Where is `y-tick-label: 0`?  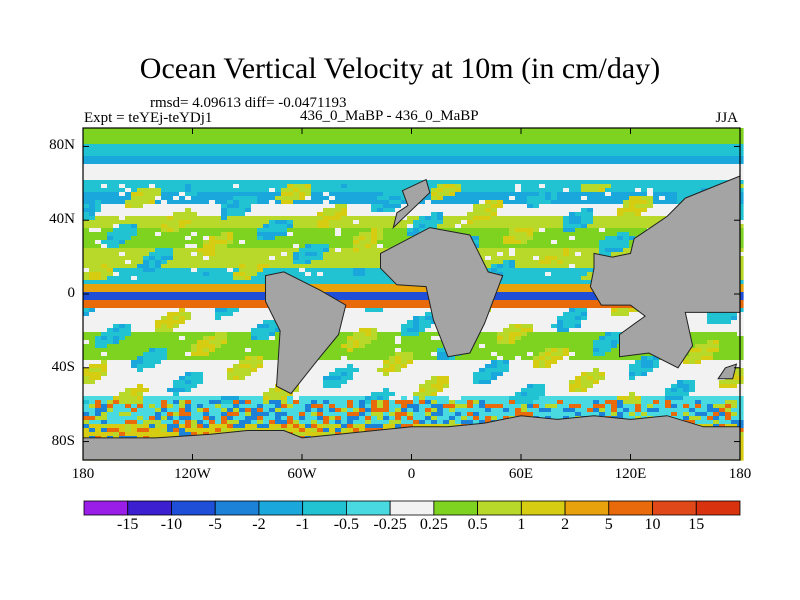 y-tick-label: 0 is located at coordinates (71, 293).